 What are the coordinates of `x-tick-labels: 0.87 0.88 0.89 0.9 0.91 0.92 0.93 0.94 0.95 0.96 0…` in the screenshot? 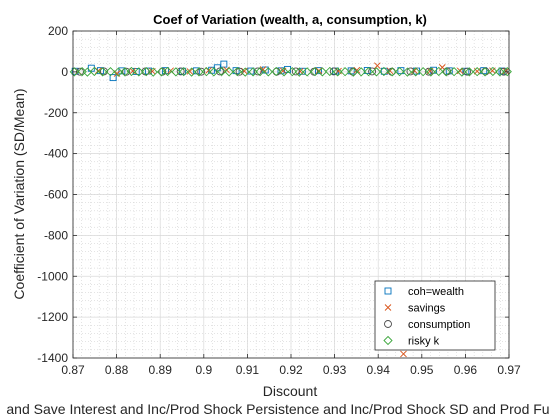 It's located at (291, 370).